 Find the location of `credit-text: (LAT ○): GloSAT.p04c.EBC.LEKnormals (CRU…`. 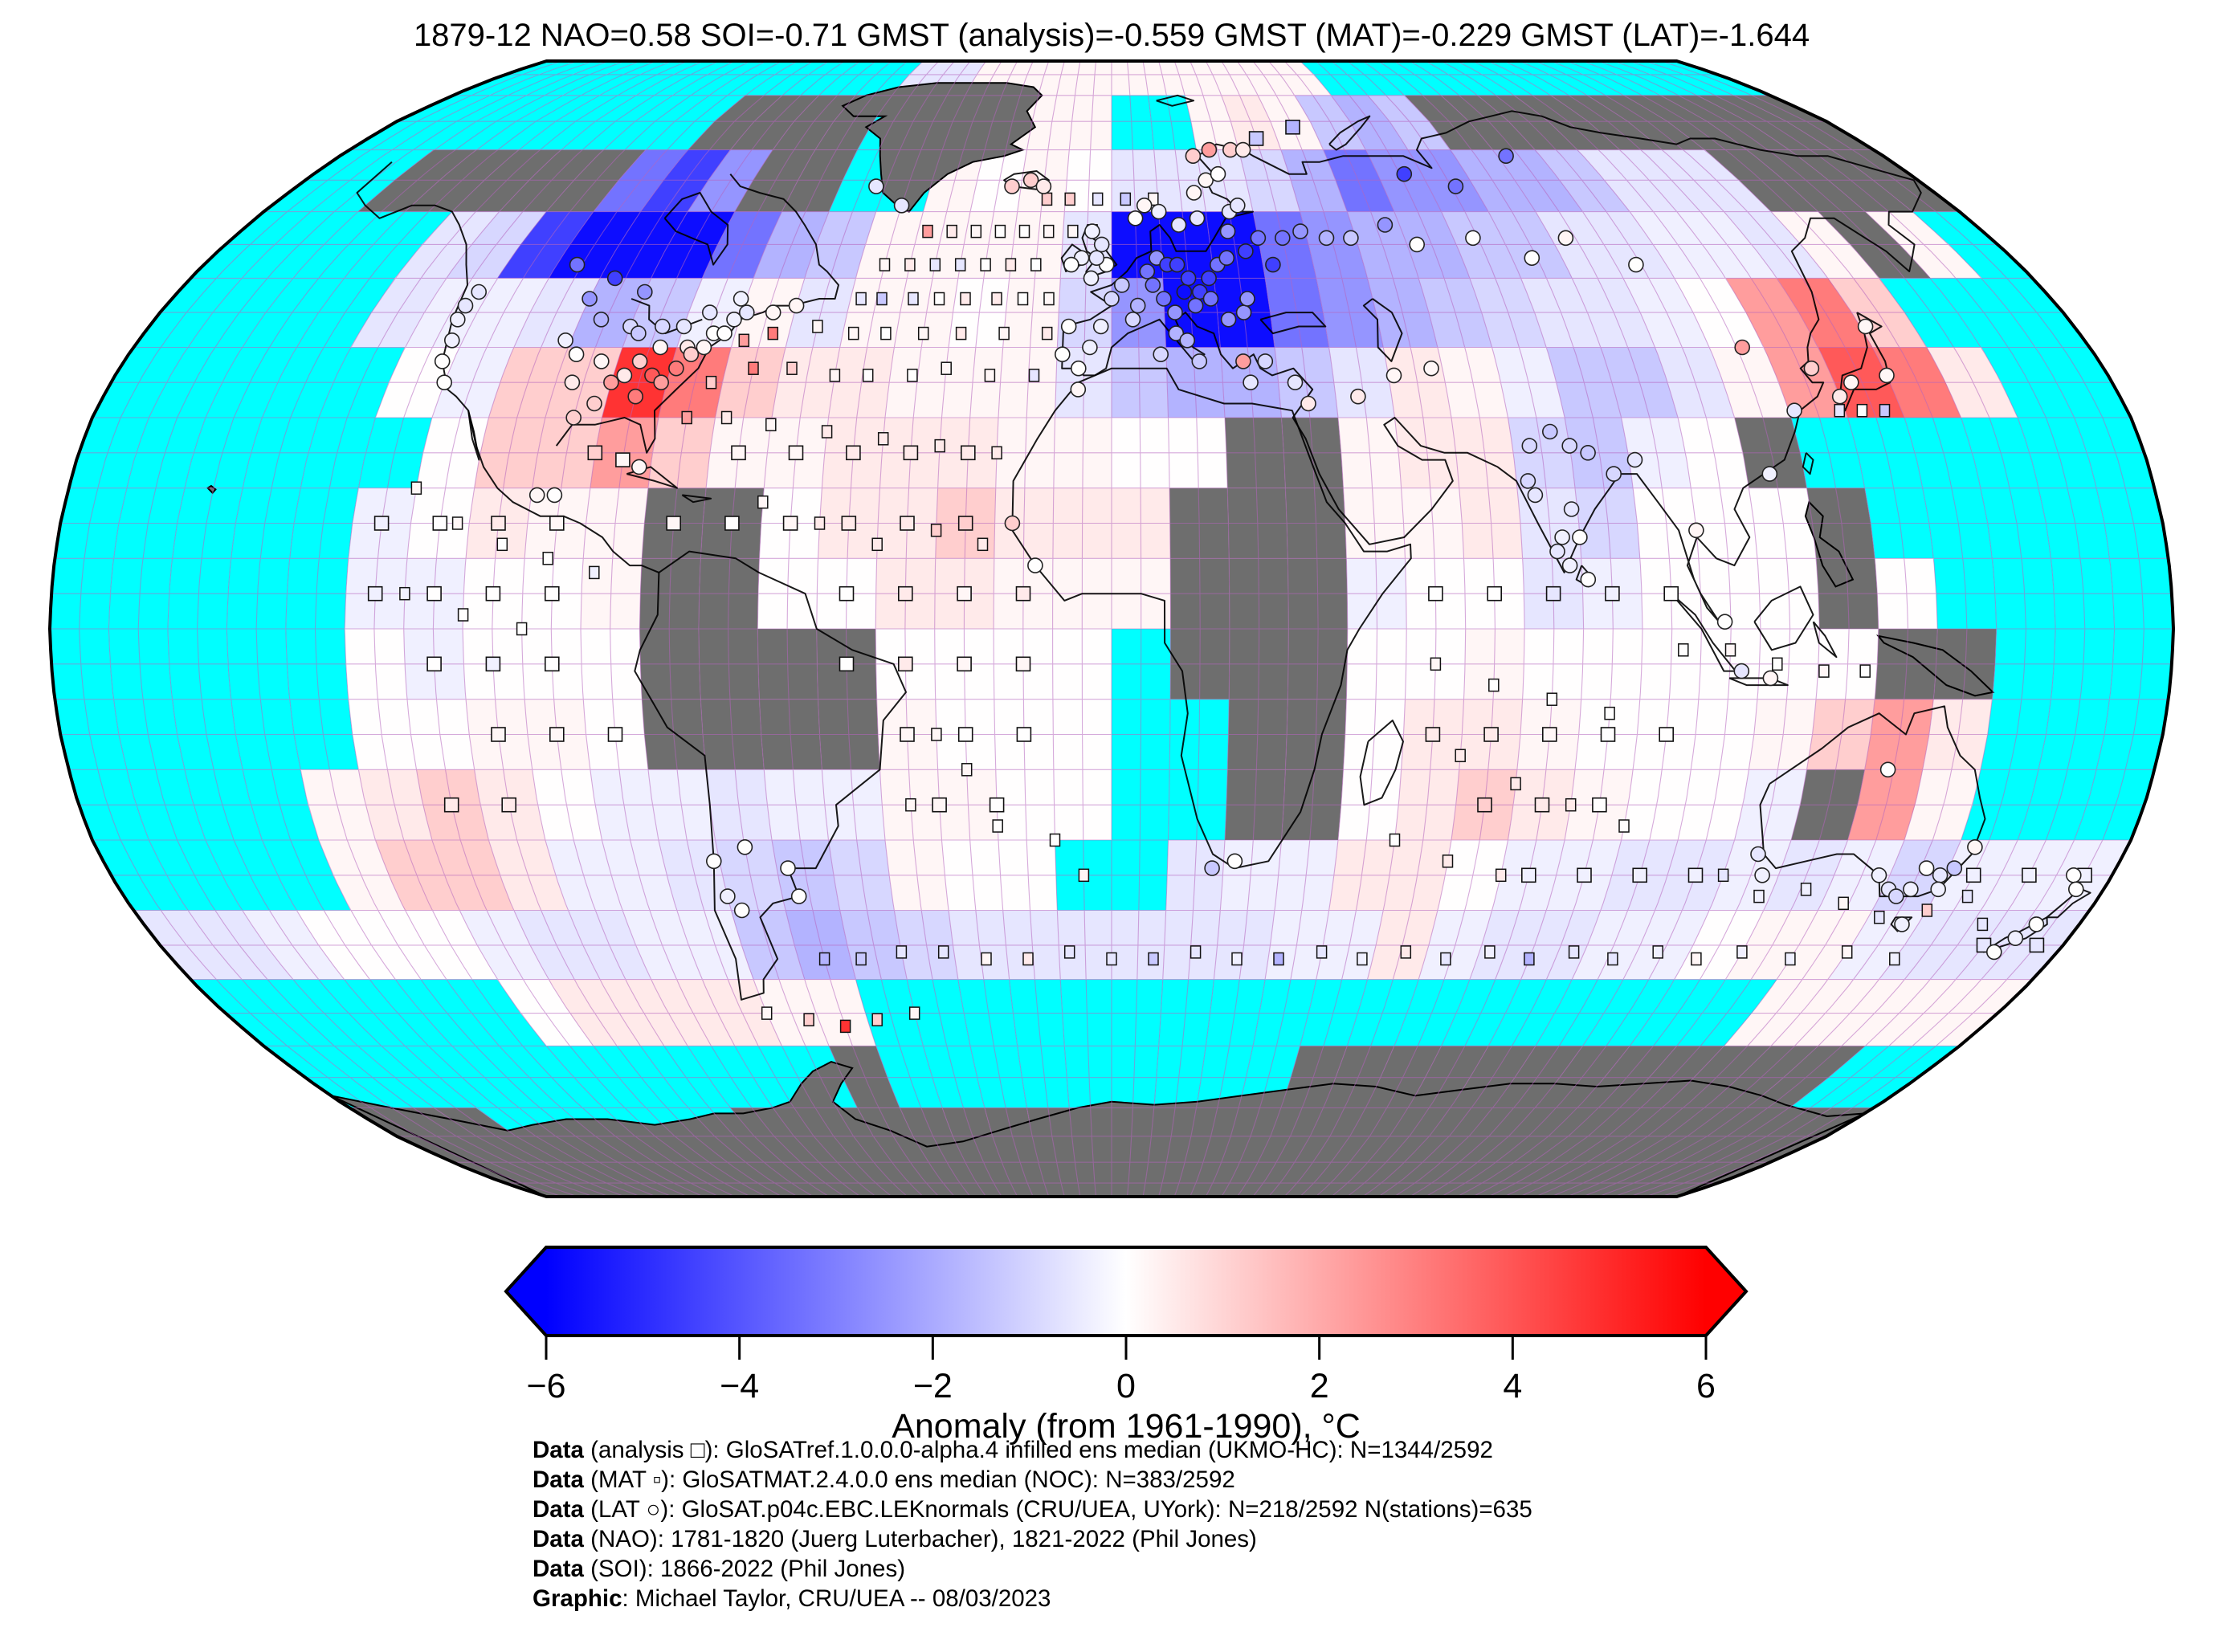

credit-text: (LAT ○): GloSAT.p04c.EBC.LEKnormals (CRU… is located at coordinates (1058, 1509).